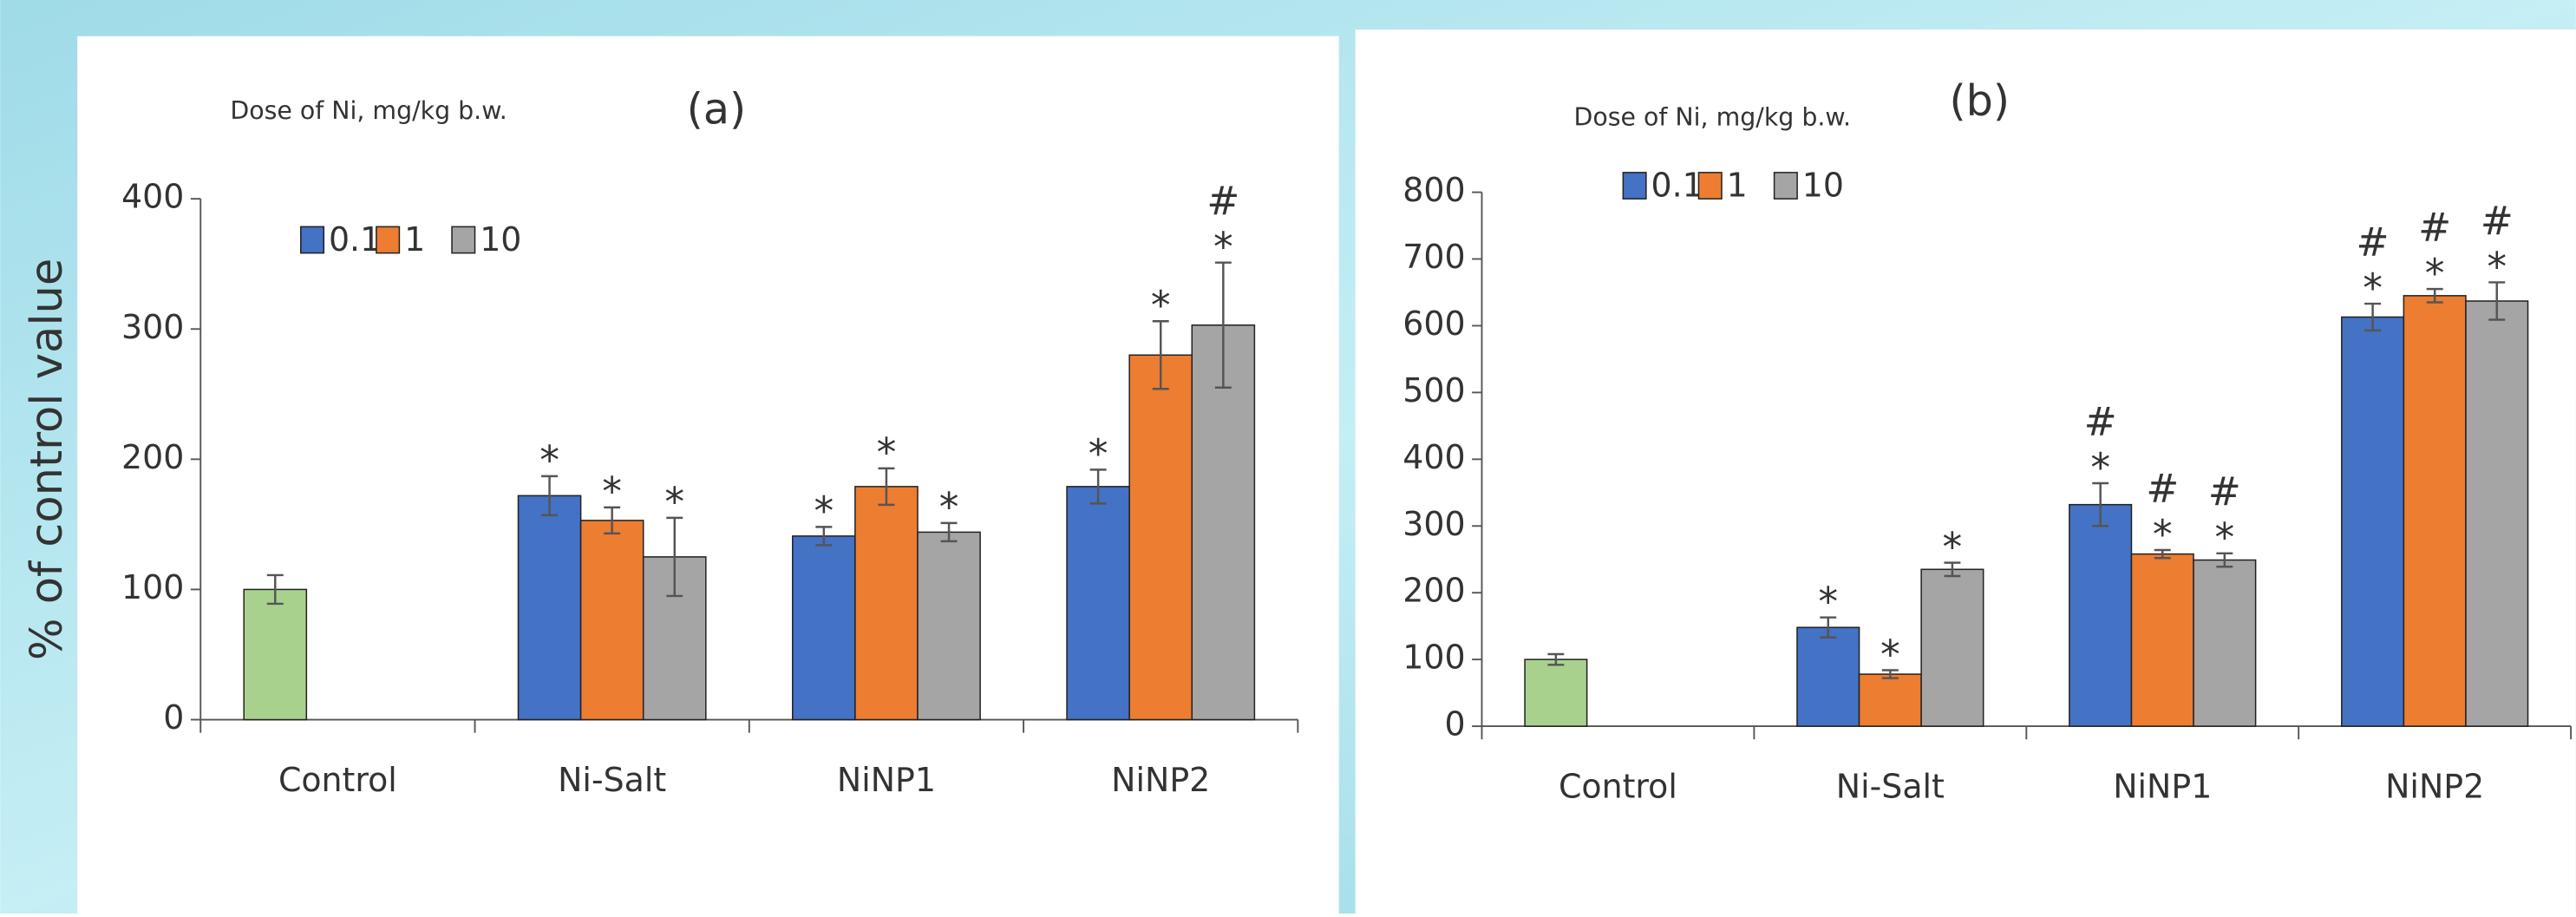 This screenshot has width=2576, height=917. I want to click on y-tick-label: 600, so click(1433, 324).